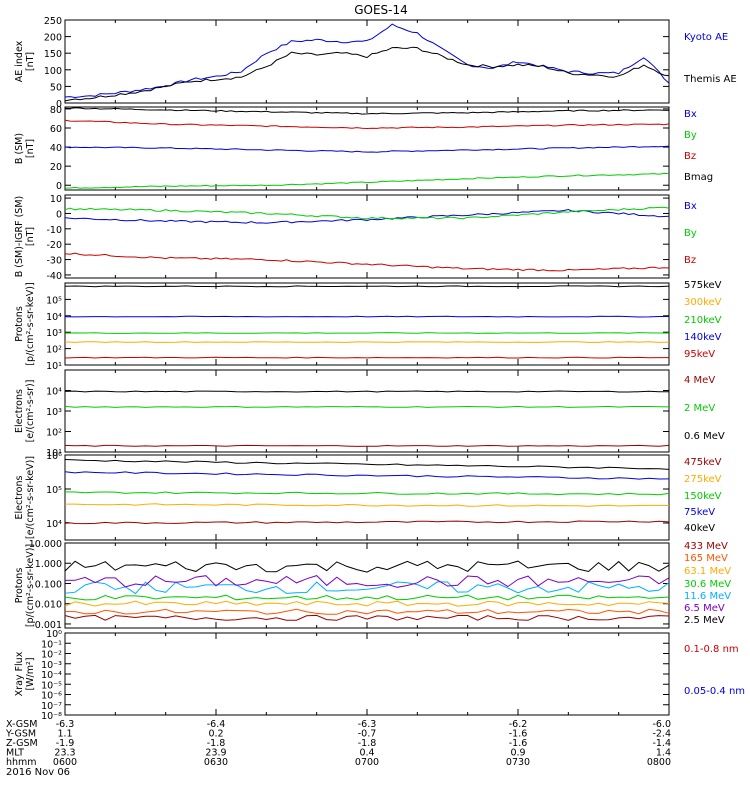  I want to click on y-axis-label: Xray Flux[W/m²], so click(25, 673).